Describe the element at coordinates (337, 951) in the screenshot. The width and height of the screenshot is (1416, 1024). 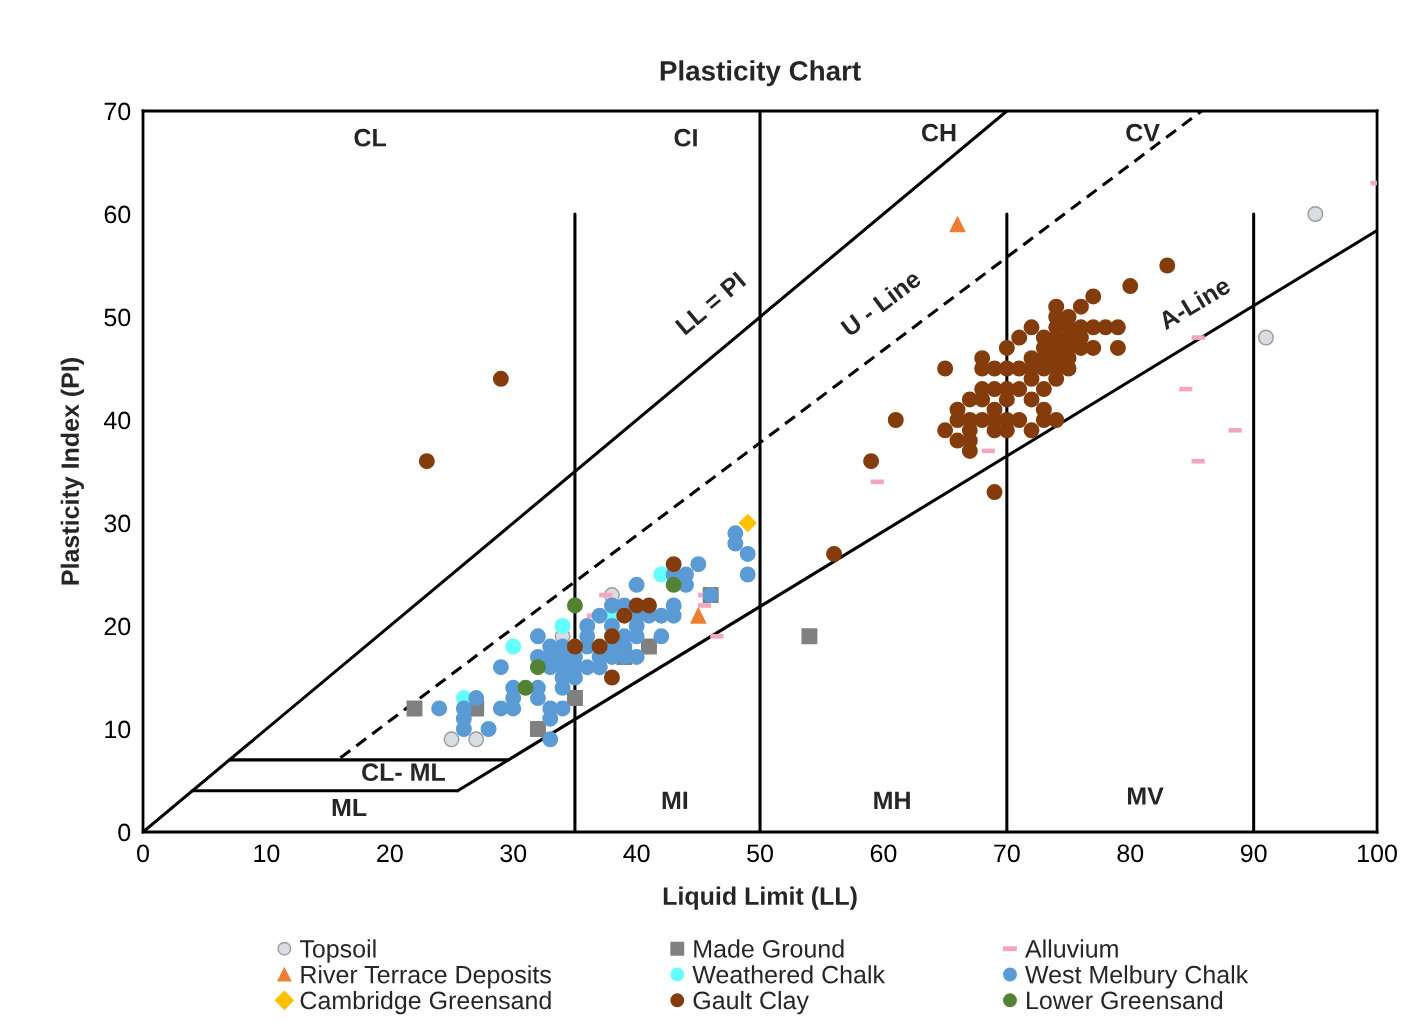
I see `legend-label: Topsoil` at that location.